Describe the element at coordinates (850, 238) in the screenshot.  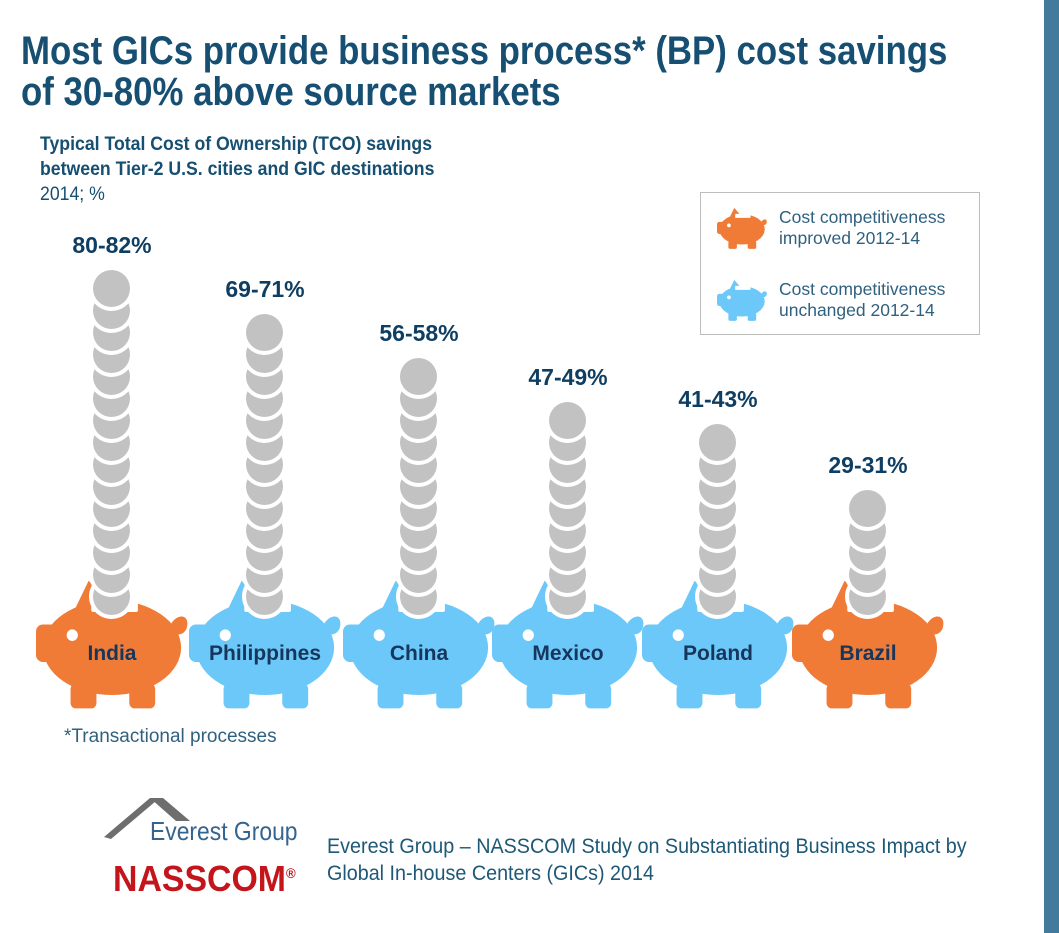
I see `legend-label-line2: improved 2012-14` at that location.